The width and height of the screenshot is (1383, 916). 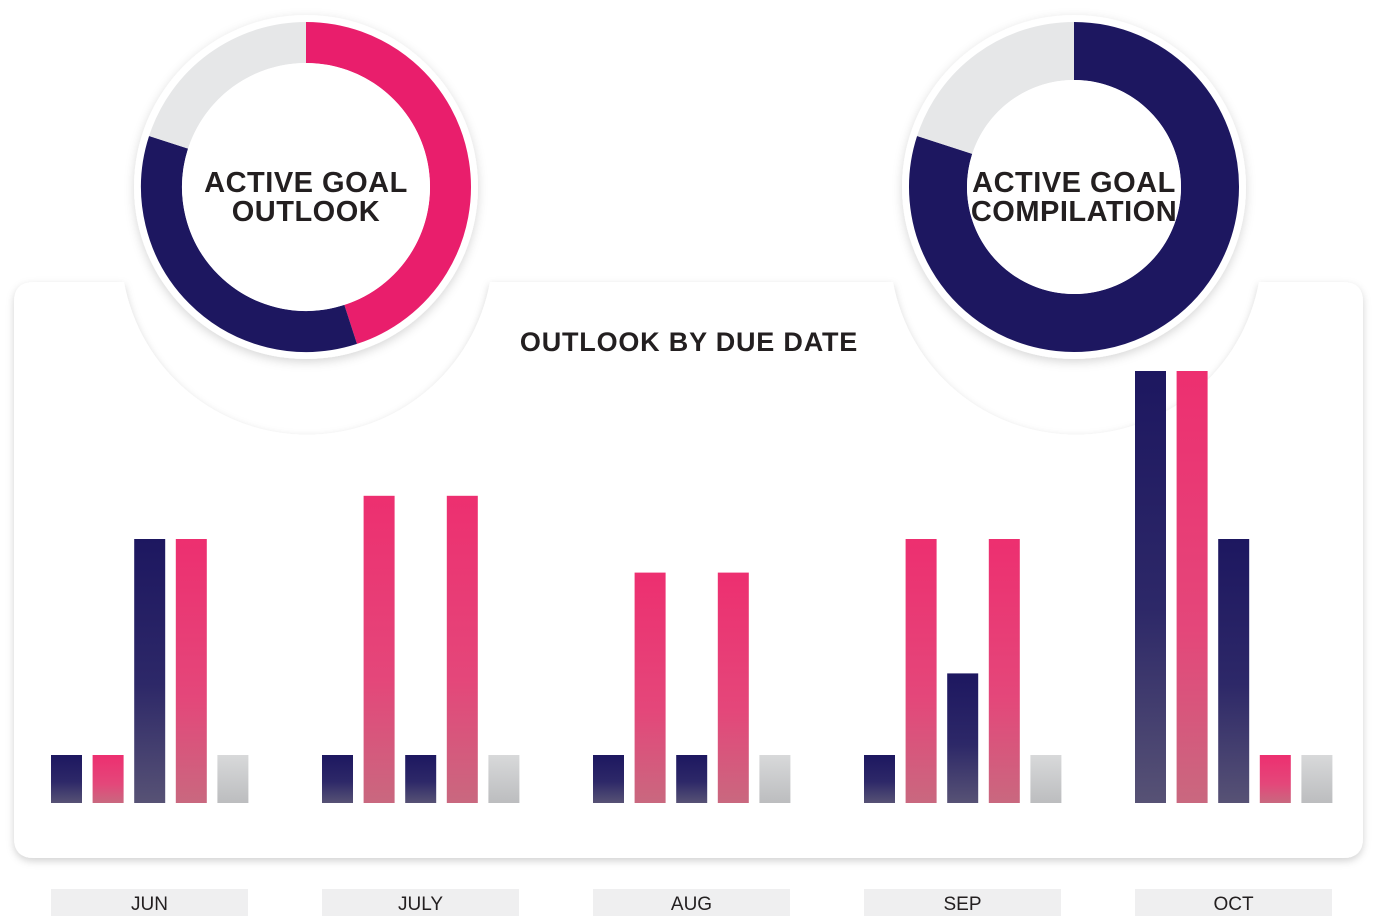 What do you see at coordinates (421, 649) in the screenshot?
I see `bar-group-july` at bounding box center [421, 649].